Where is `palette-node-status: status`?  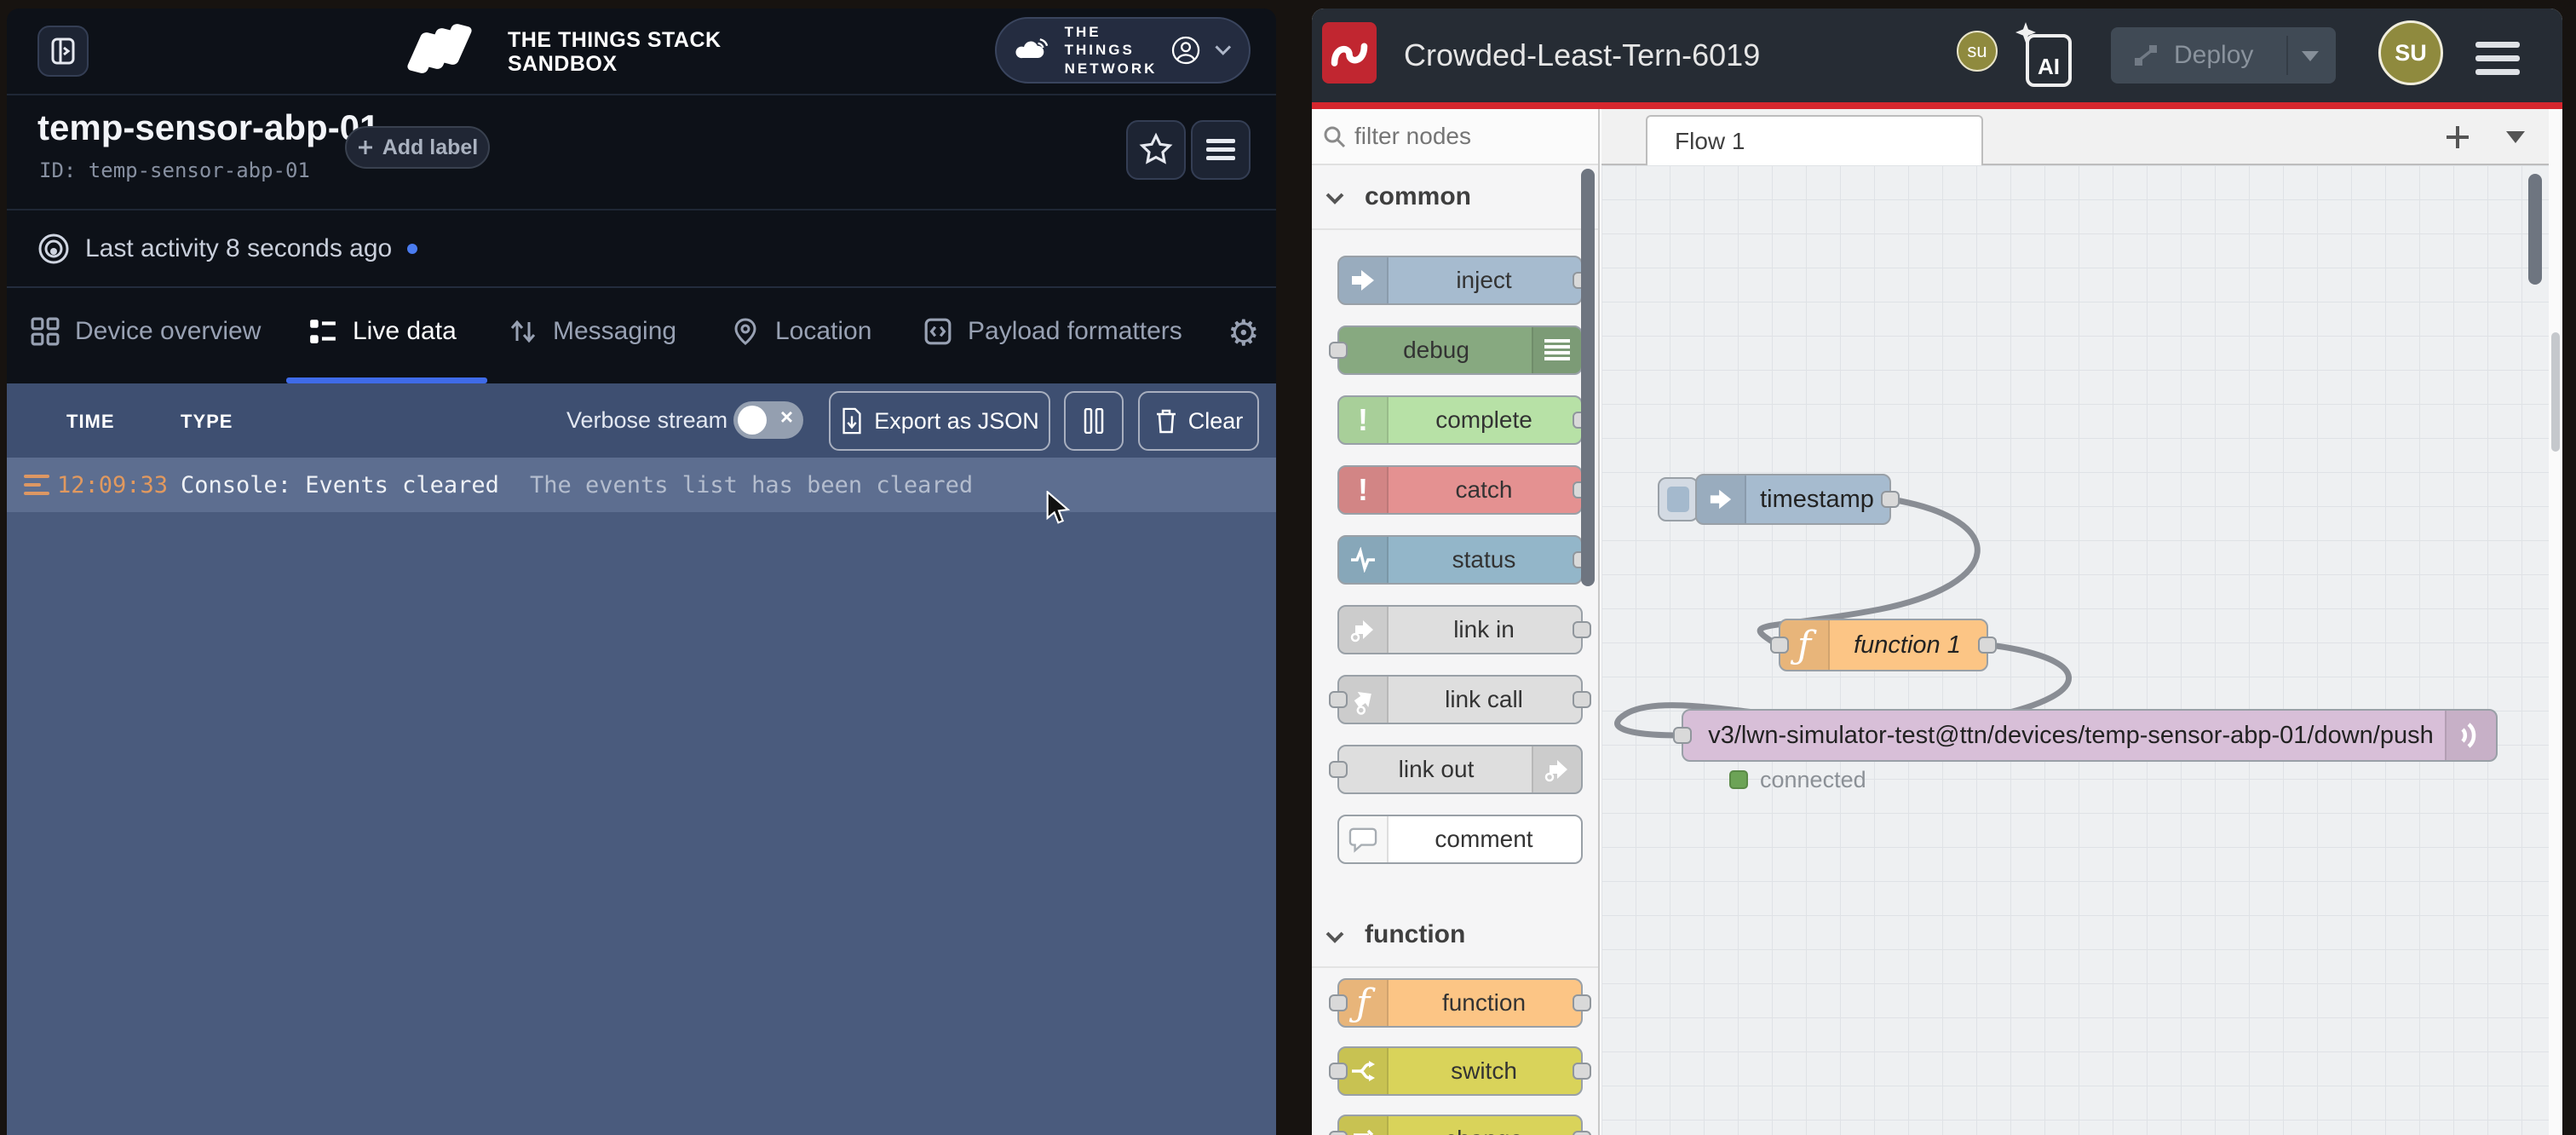 palette-node-status: status is located at coordinates (1464, 560).